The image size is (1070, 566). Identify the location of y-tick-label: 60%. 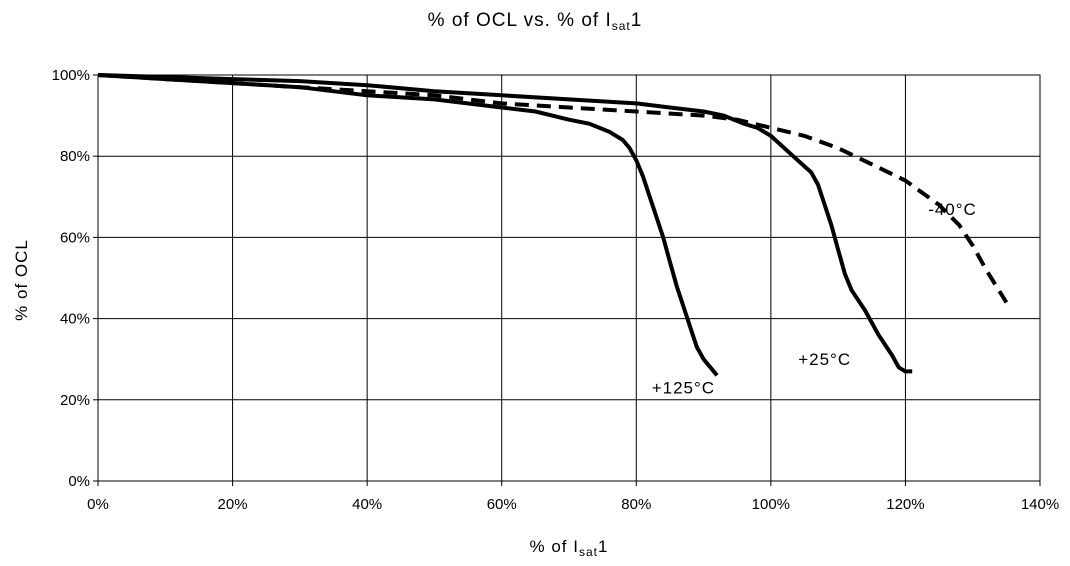
(75, 237).